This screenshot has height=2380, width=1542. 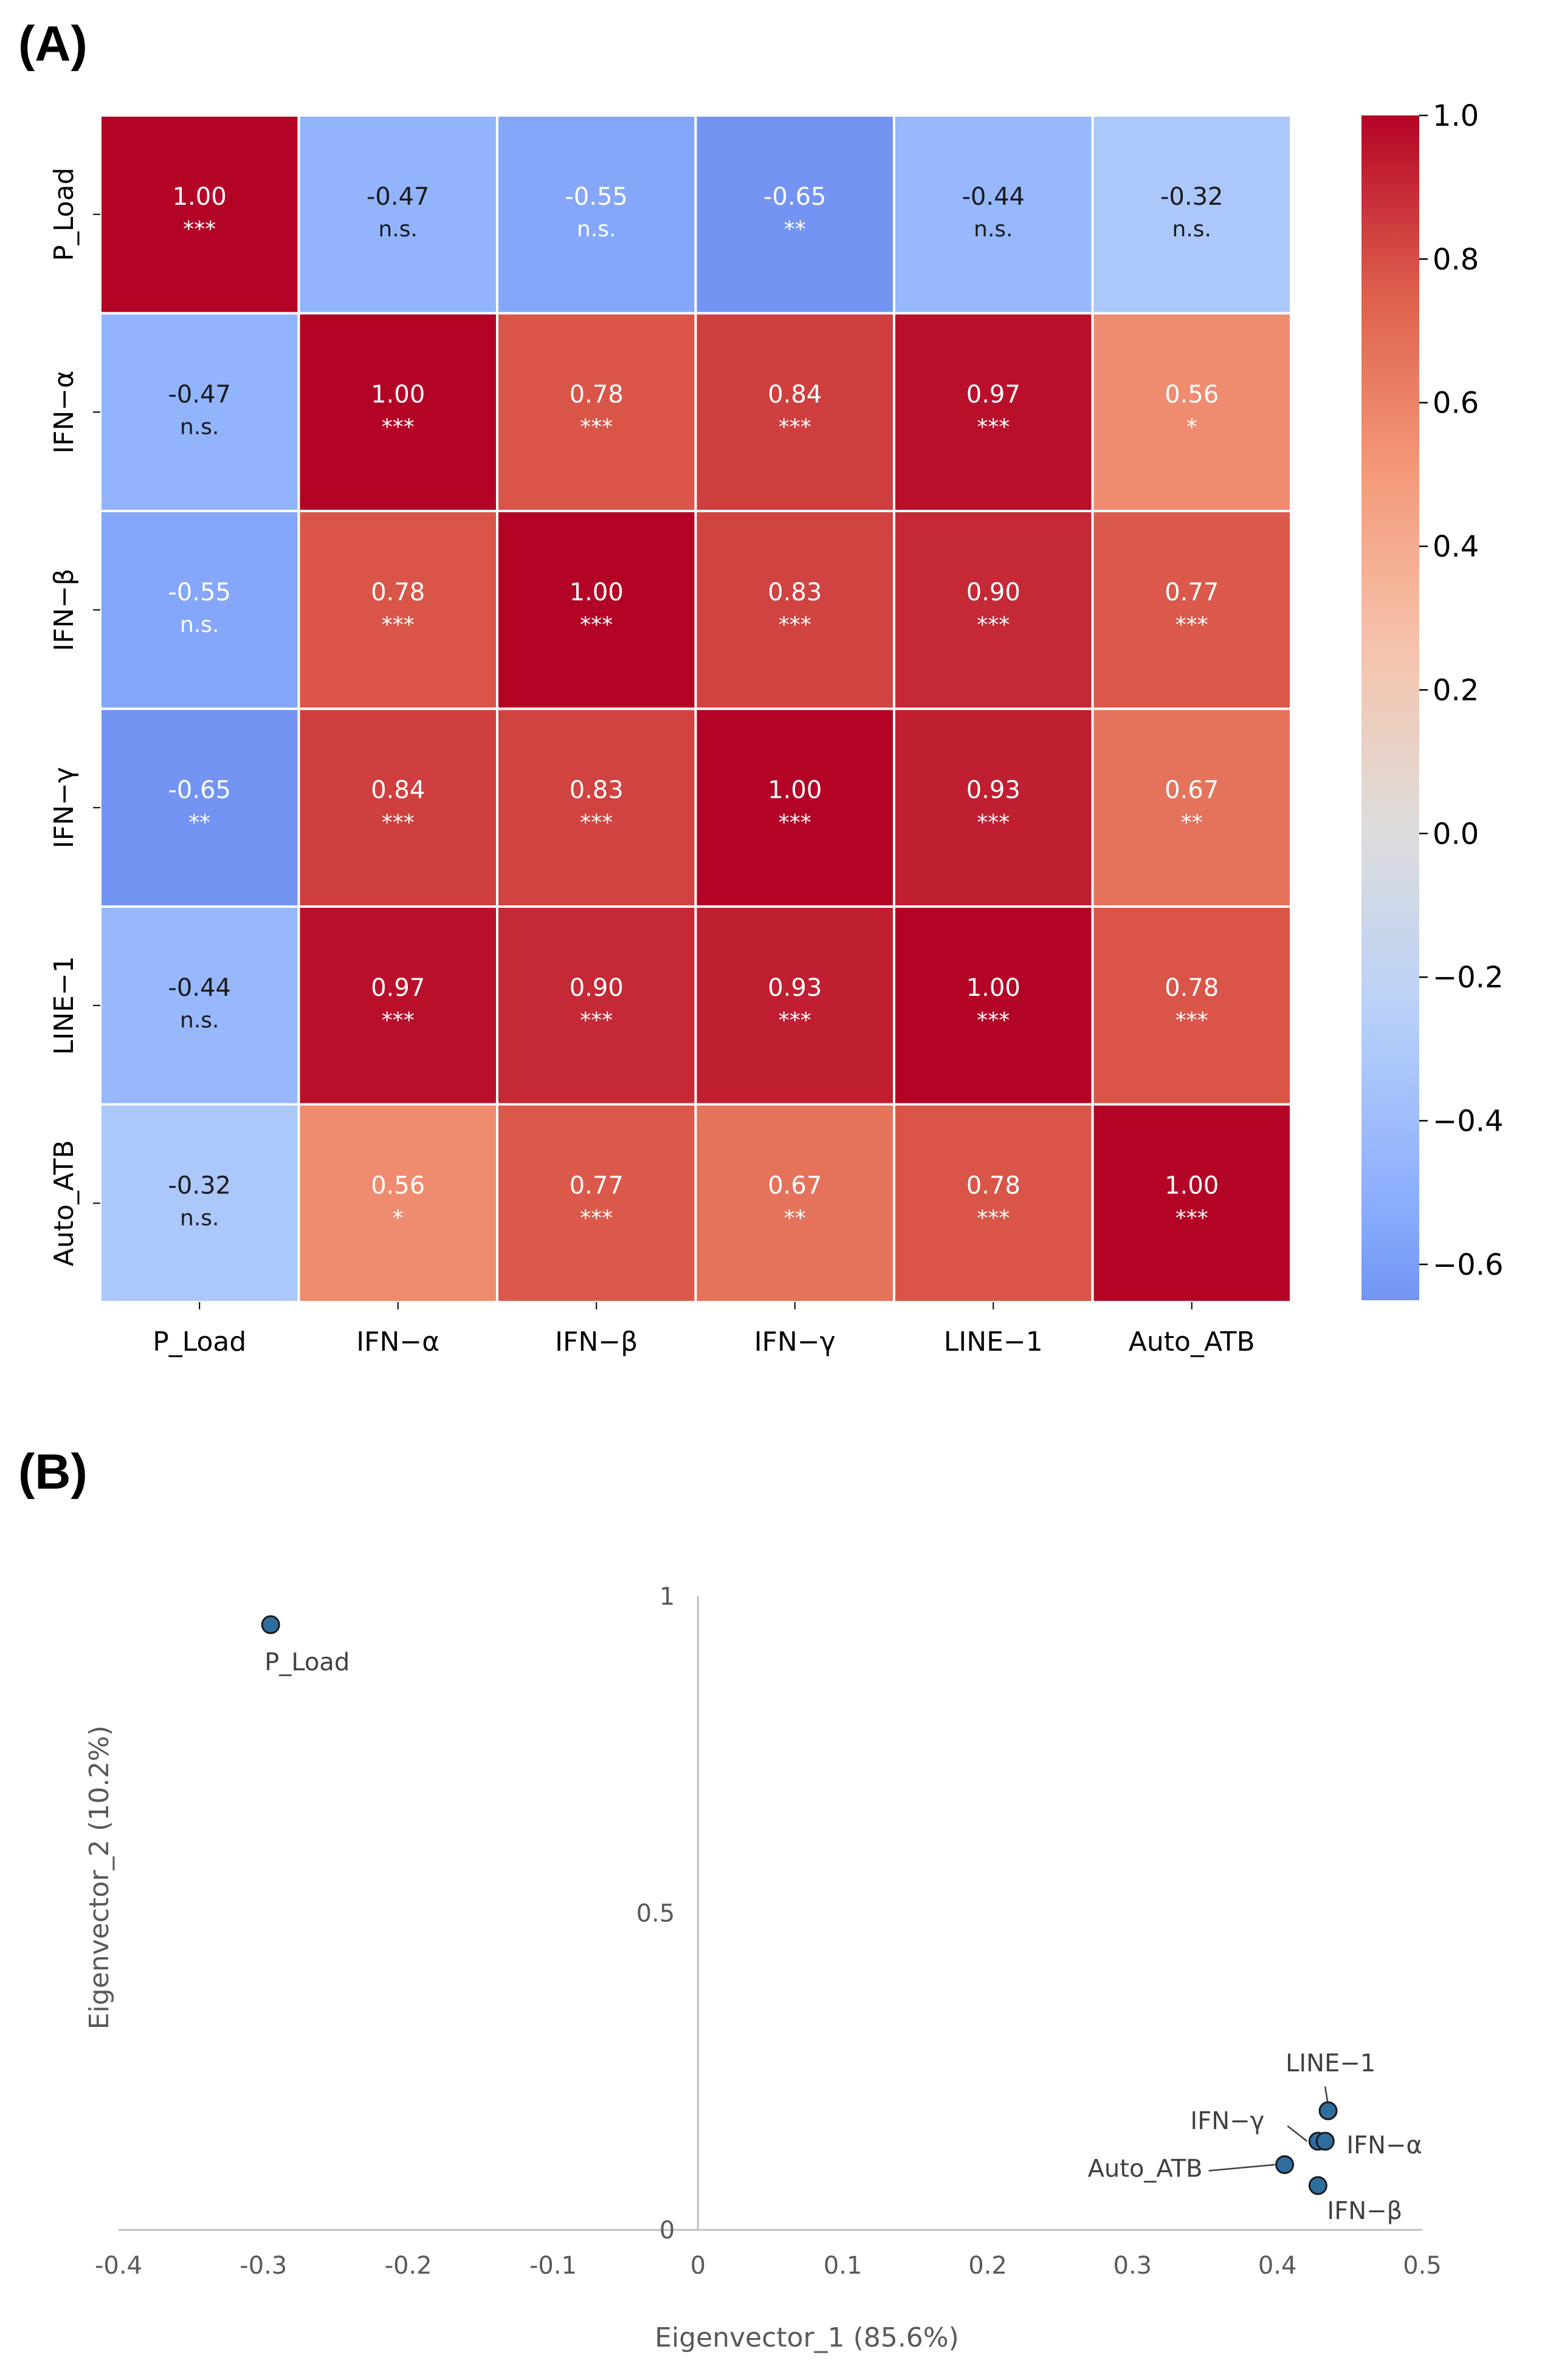 I want to click on pca-y-axis-label: Eigenvector_2 (10.2%), so click(x=99, y=1878).